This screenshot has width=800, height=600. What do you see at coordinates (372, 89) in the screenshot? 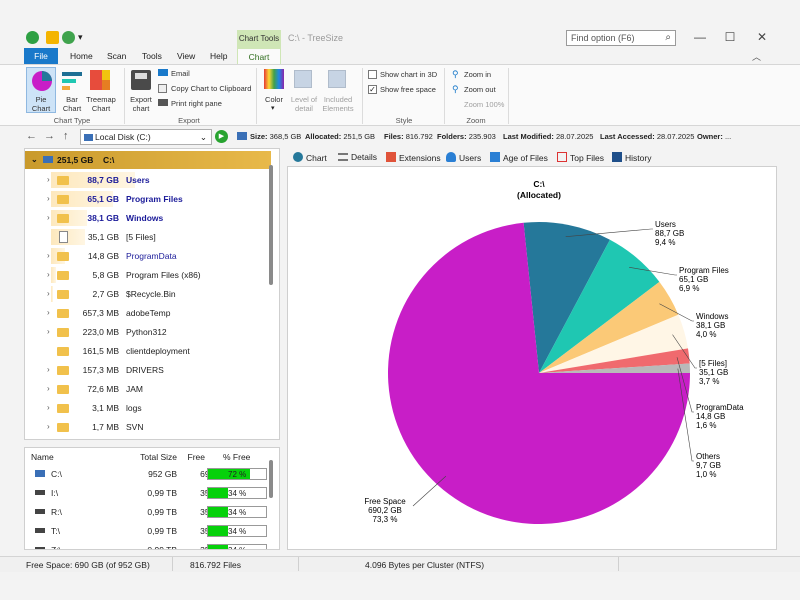
I see `show-free-space-checkbox: ✓` at bounding box center [372, 89].